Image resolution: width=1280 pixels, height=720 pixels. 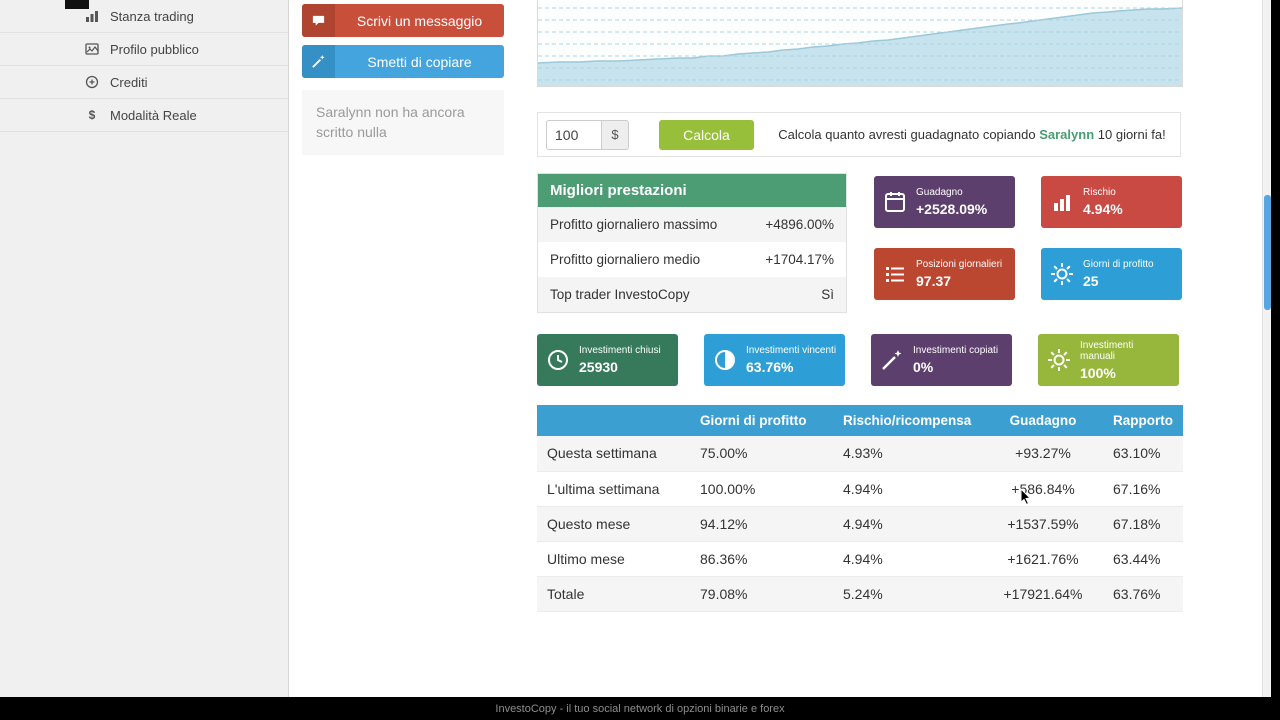 I want to click on amount-input, so click(x=573, y=134).